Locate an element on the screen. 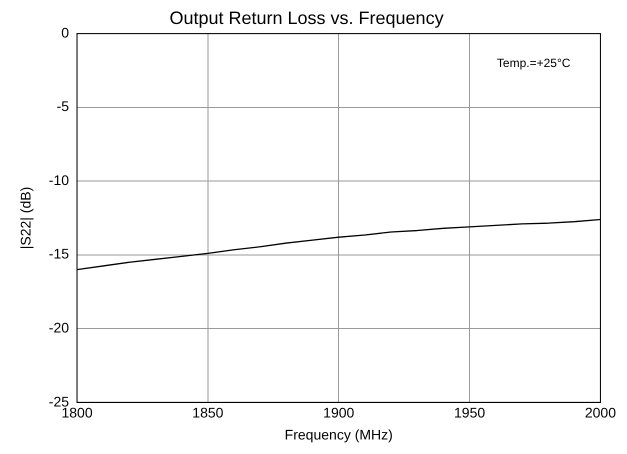 The image size is (627, 454). x-tick-label: 1950 is located at coordinates (470, 412).